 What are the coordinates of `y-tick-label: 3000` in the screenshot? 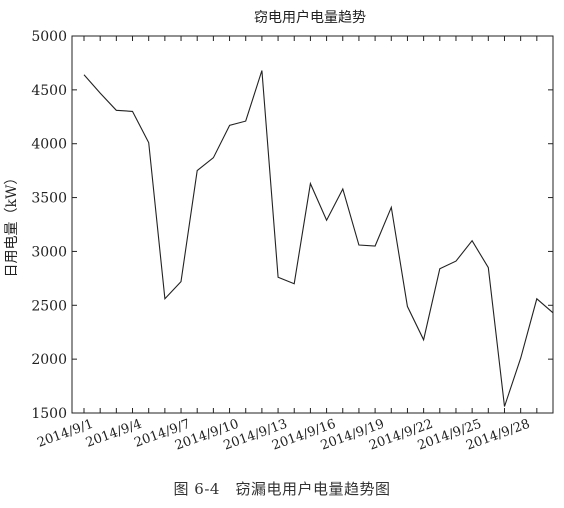 It's located at (49, 252).